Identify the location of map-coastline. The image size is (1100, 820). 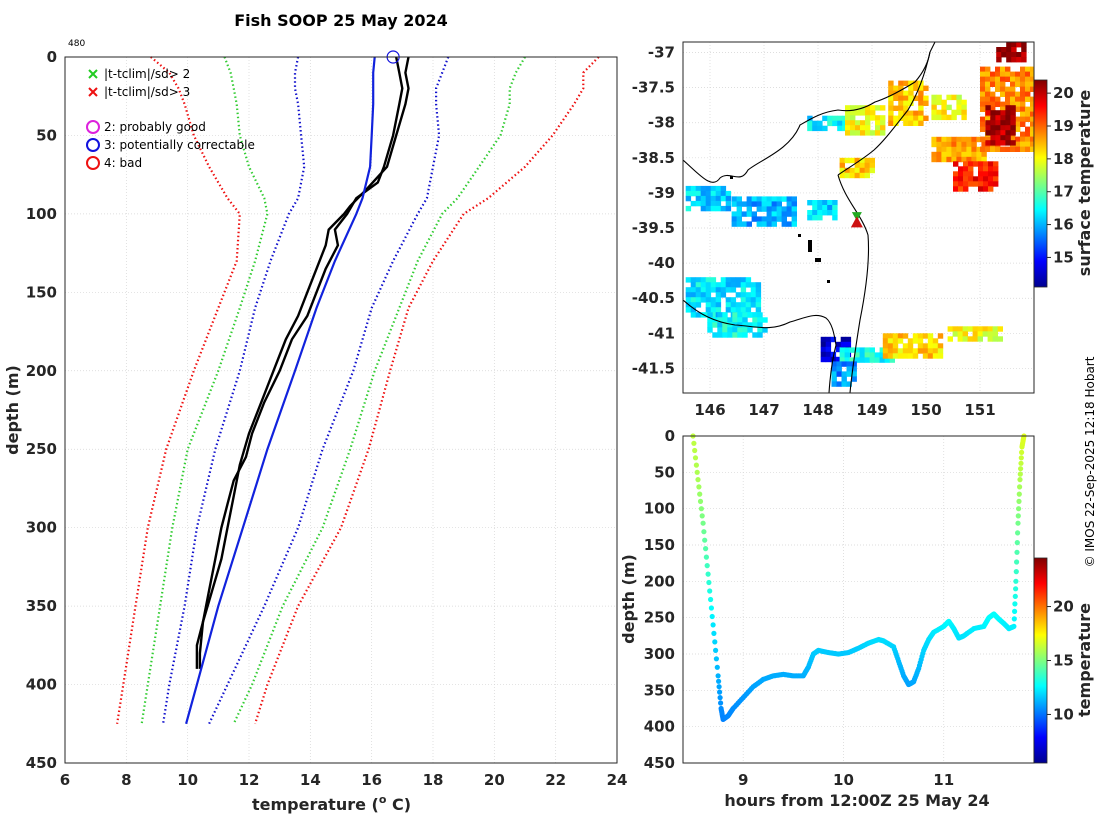
(809, 217).